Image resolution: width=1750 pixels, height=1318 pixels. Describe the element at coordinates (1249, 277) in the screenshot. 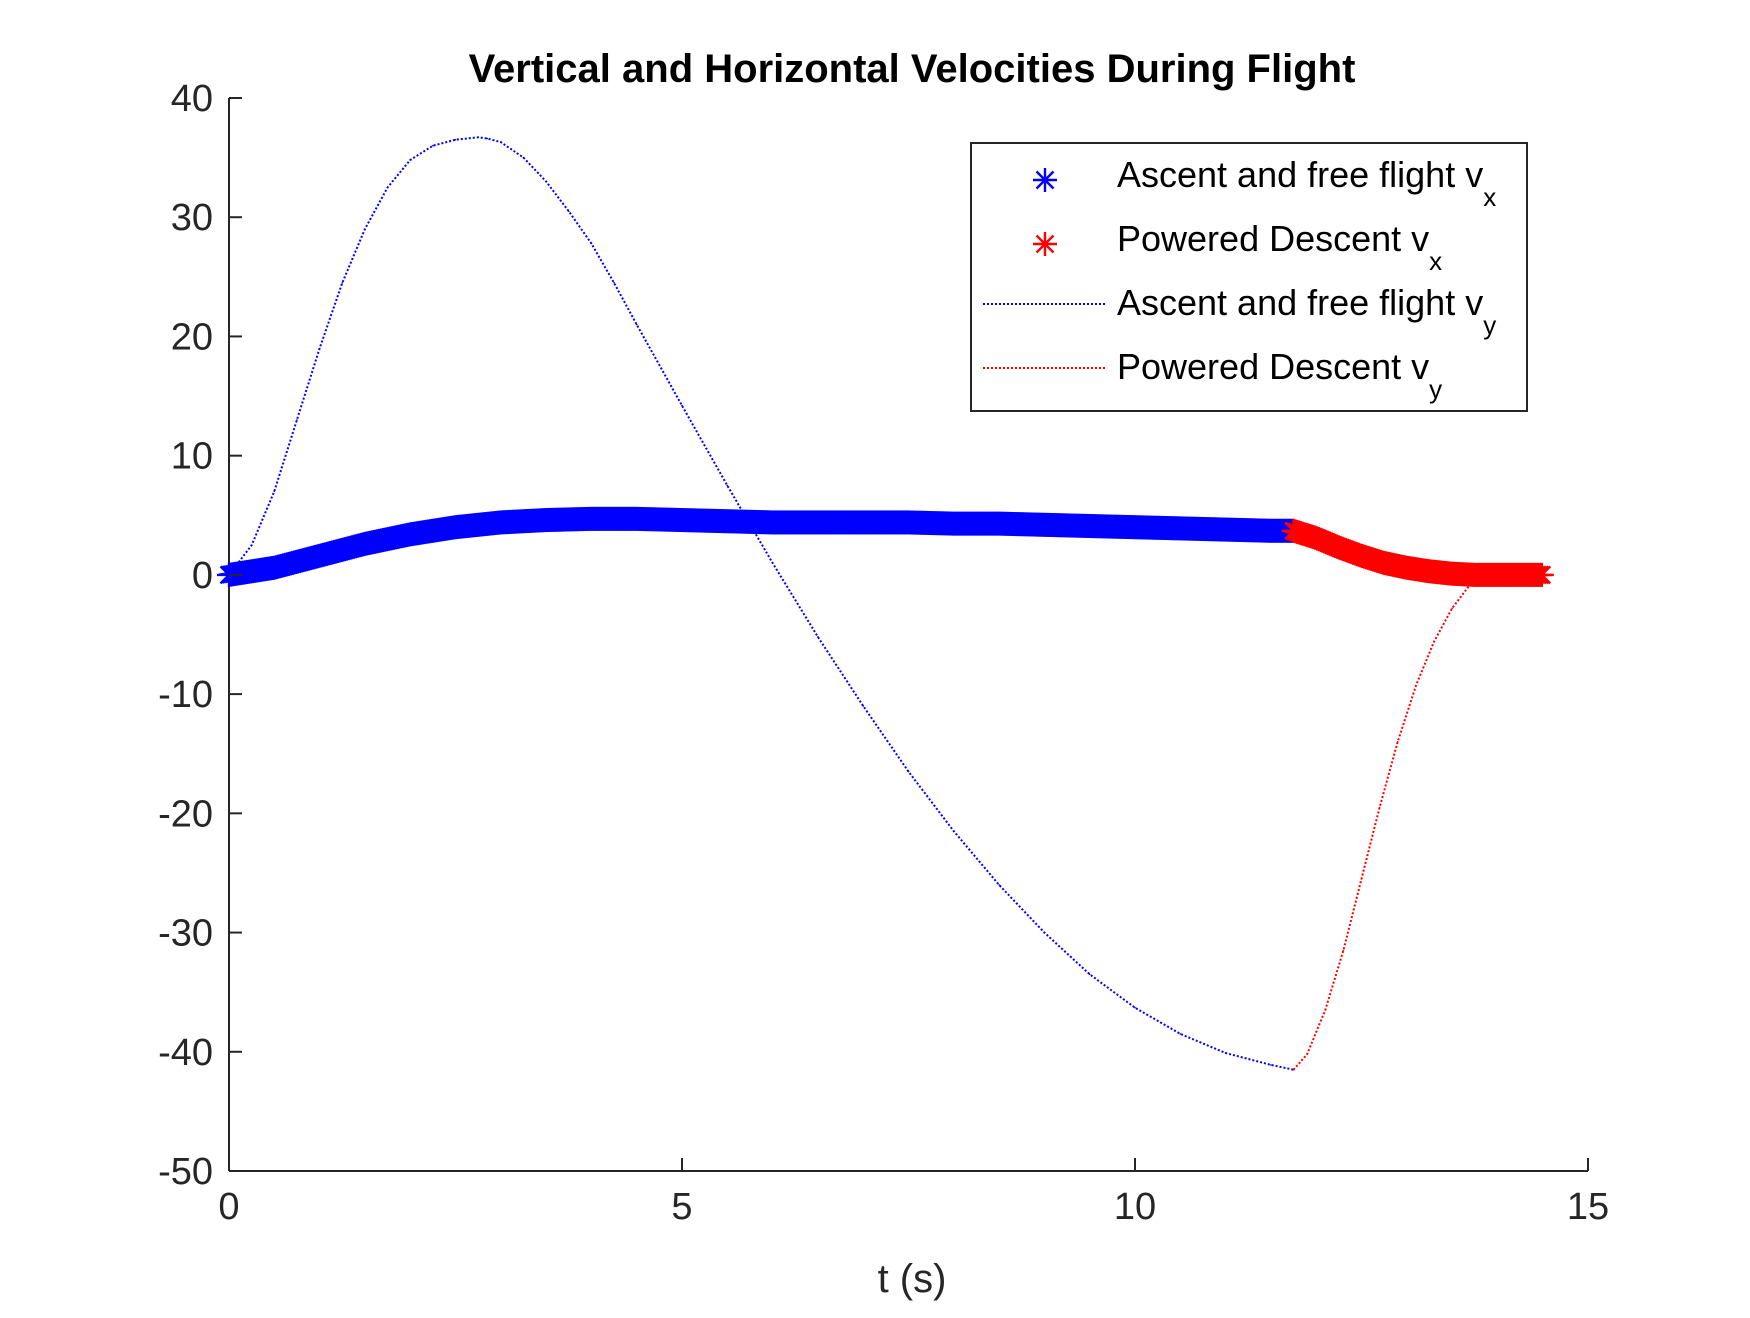

I see `legend-box` at that location.